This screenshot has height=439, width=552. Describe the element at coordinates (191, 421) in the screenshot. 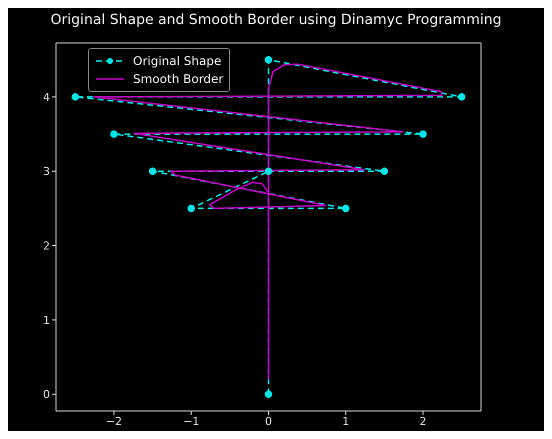

I see `x-tick-label: −1` at that location.